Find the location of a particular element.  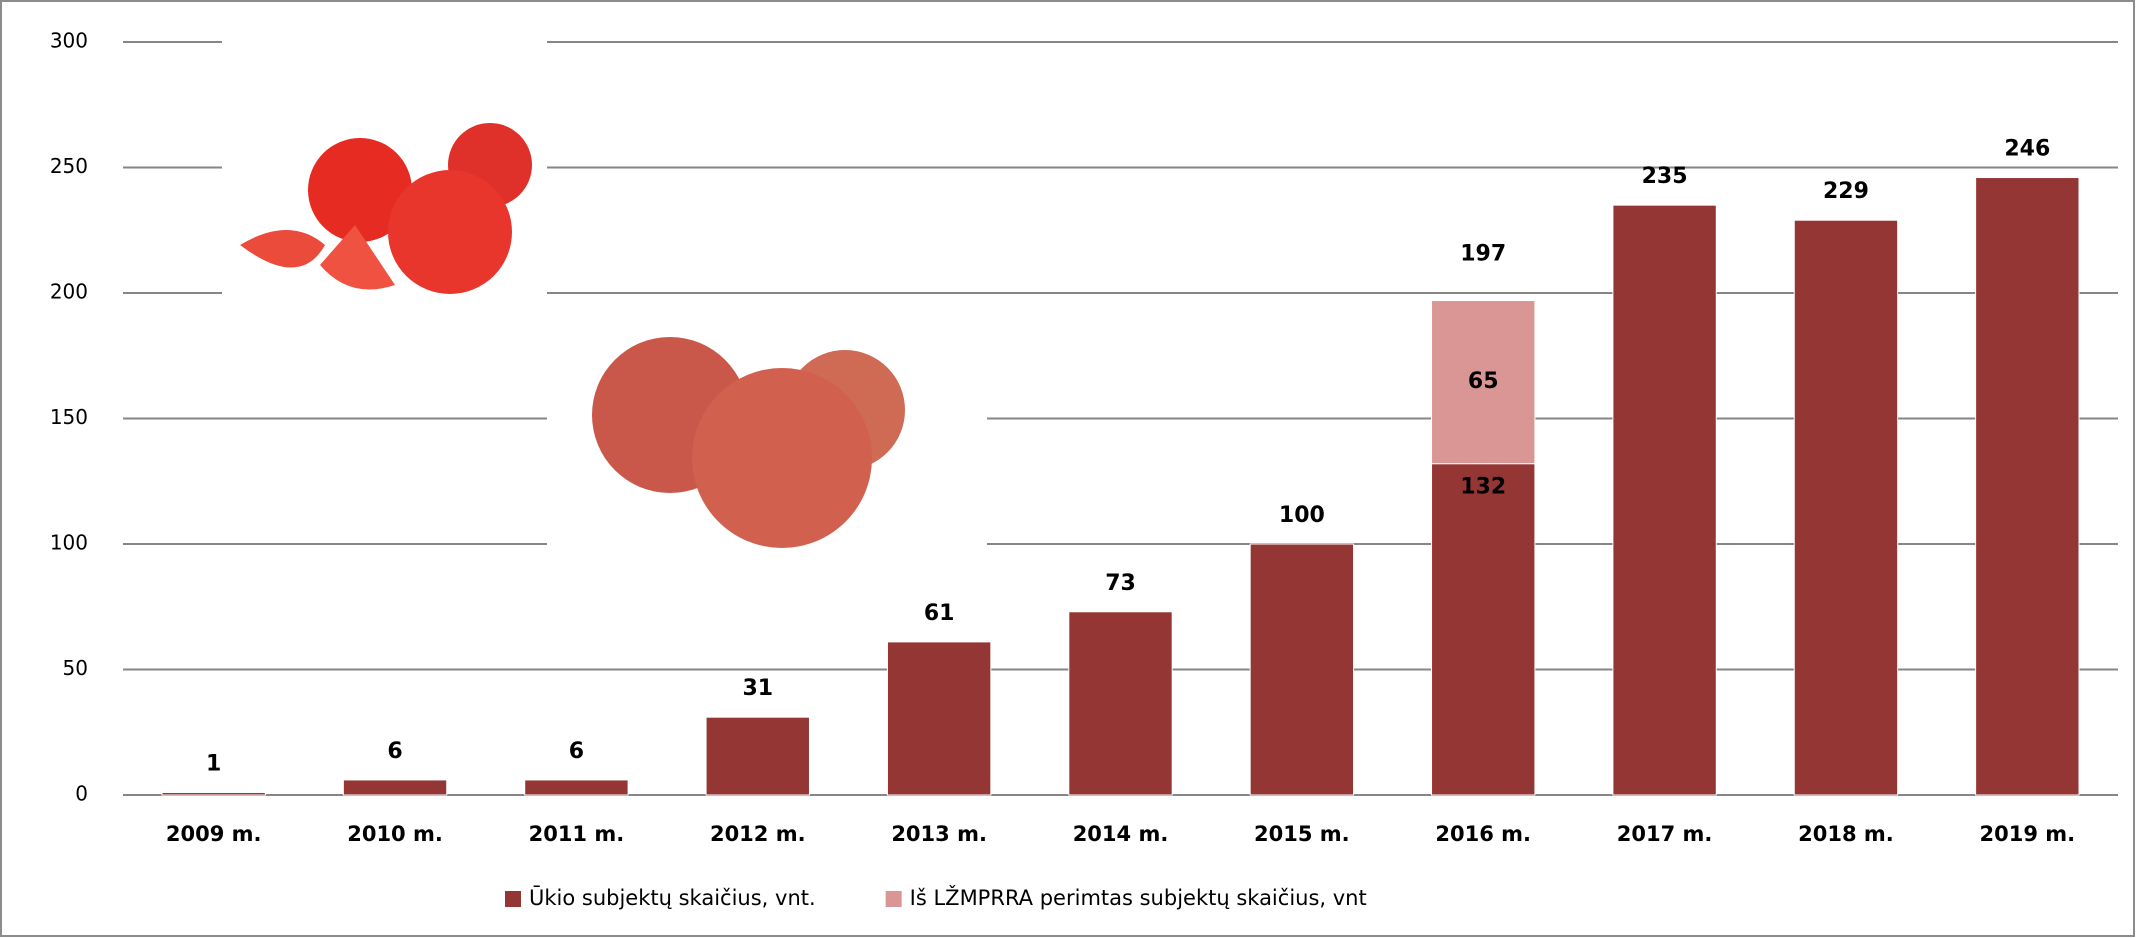

x-tick-label: 2019 m. is located at coordinates (2028, 834).